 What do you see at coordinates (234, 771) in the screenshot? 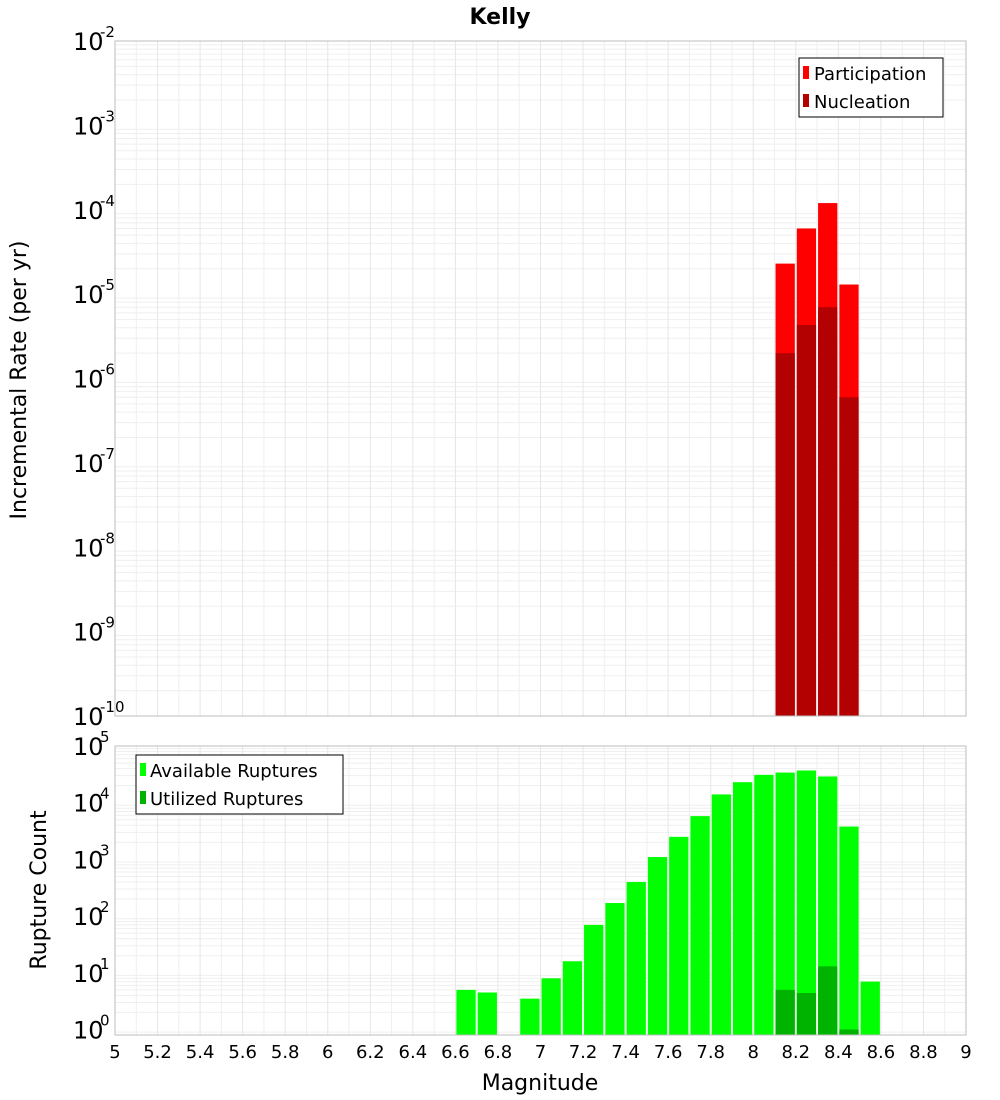
I see `legend-label-available: Available Ruptures` at bounding box center [234, 771].